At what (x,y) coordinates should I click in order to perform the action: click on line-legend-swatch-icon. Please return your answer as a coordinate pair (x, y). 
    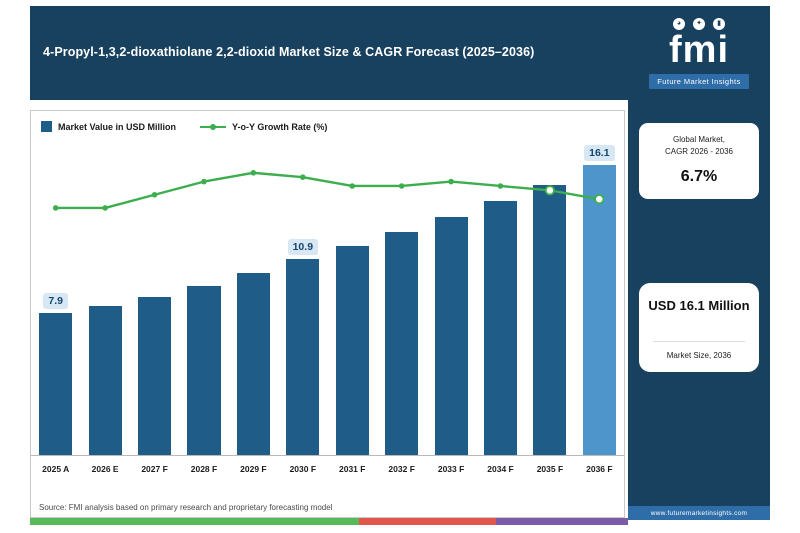
    Looking at the image, I should click on (213, 126).